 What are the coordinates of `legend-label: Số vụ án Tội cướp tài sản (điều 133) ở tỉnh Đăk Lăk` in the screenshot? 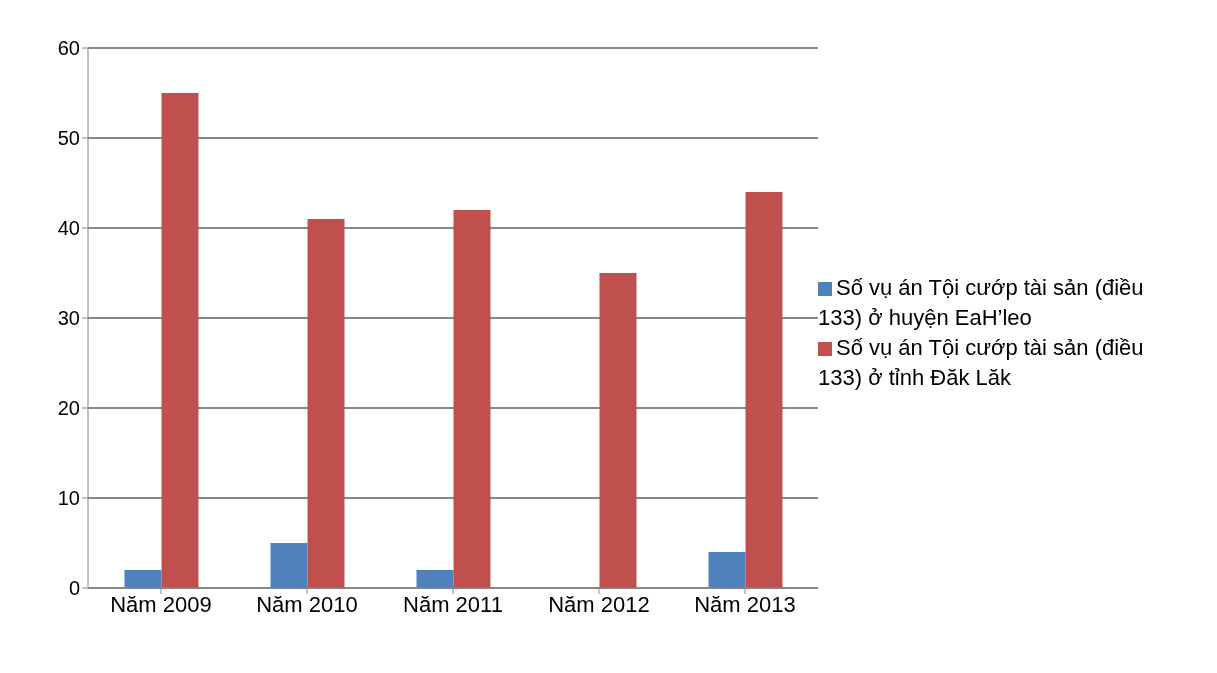 It's located at (981, 362).